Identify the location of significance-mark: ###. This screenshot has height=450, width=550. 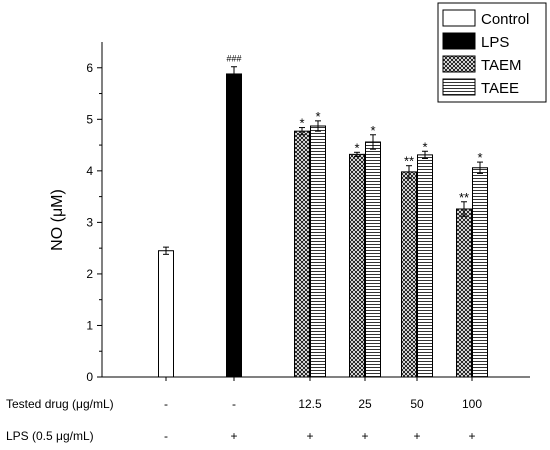
(233, 59).